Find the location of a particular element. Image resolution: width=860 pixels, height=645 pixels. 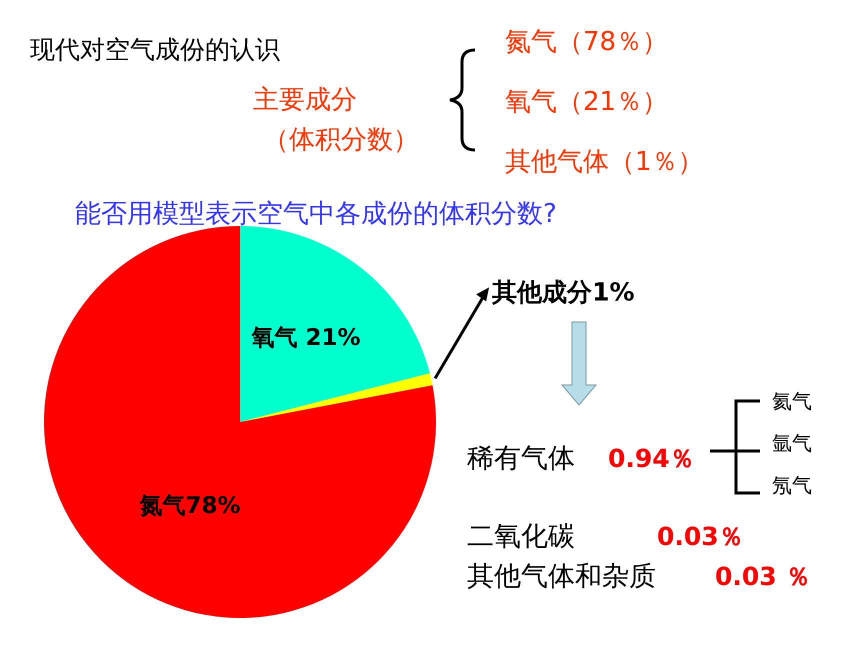

text: 0.94％ is located at coordinates (651, 458).